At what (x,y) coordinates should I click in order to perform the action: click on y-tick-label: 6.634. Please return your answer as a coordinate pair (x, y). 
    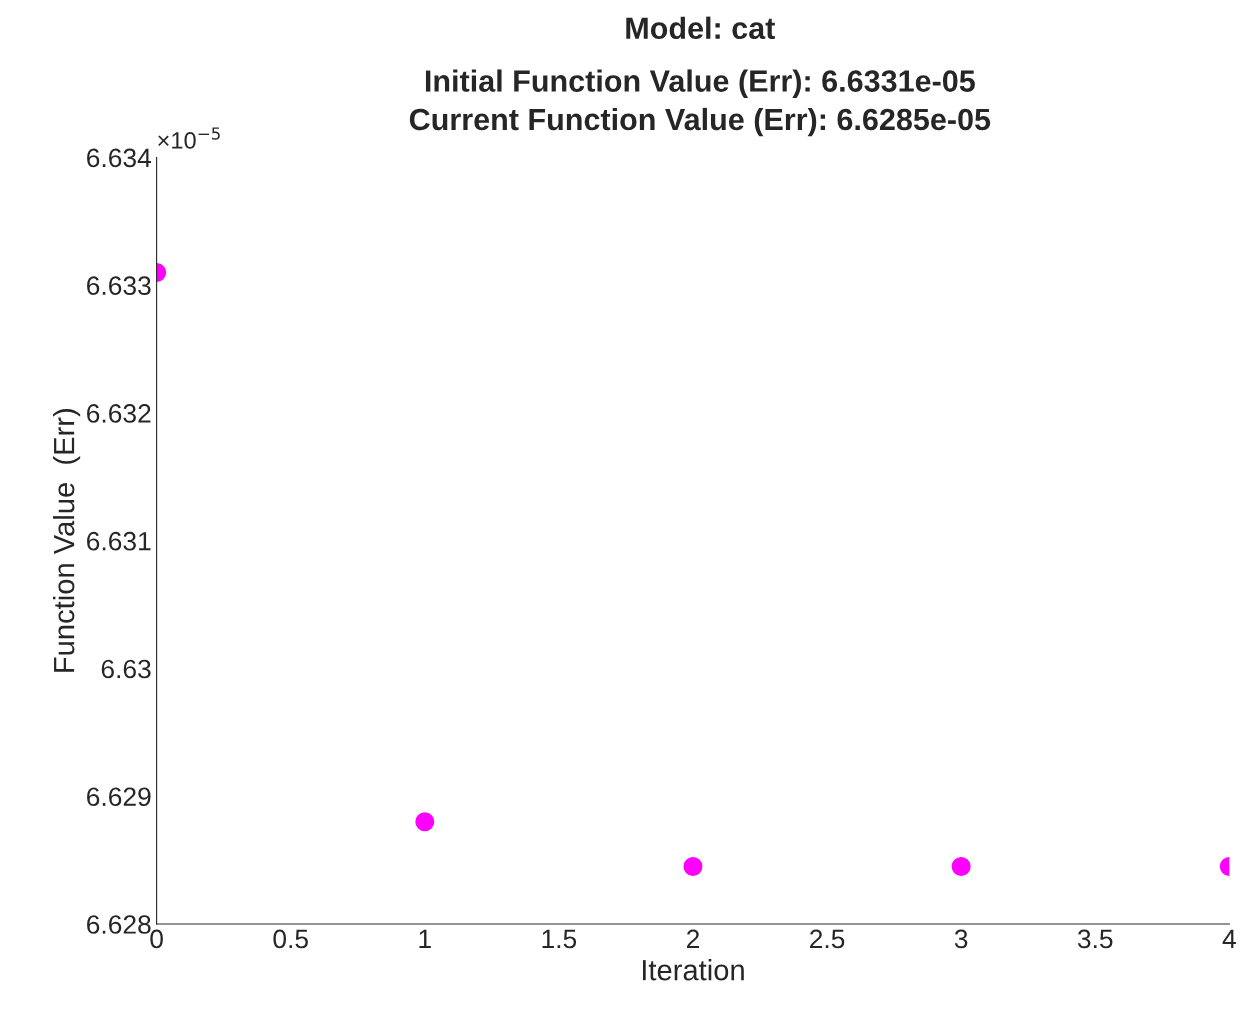
    Looking at the image, I should click on (119, 158).